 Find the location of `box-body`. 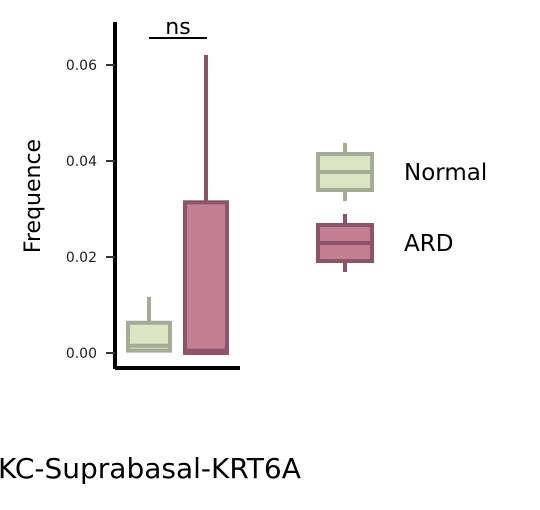

box-body is located at coordinates (206, 277).